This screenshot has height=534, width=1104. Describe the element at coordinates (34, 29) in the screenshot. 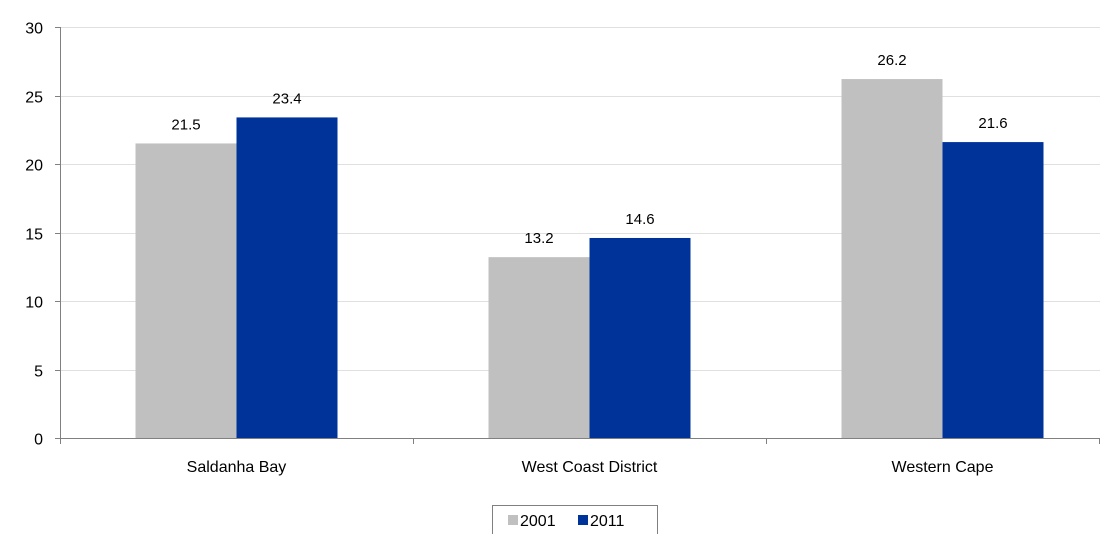

I see `y-tick-label: 30` at that location.